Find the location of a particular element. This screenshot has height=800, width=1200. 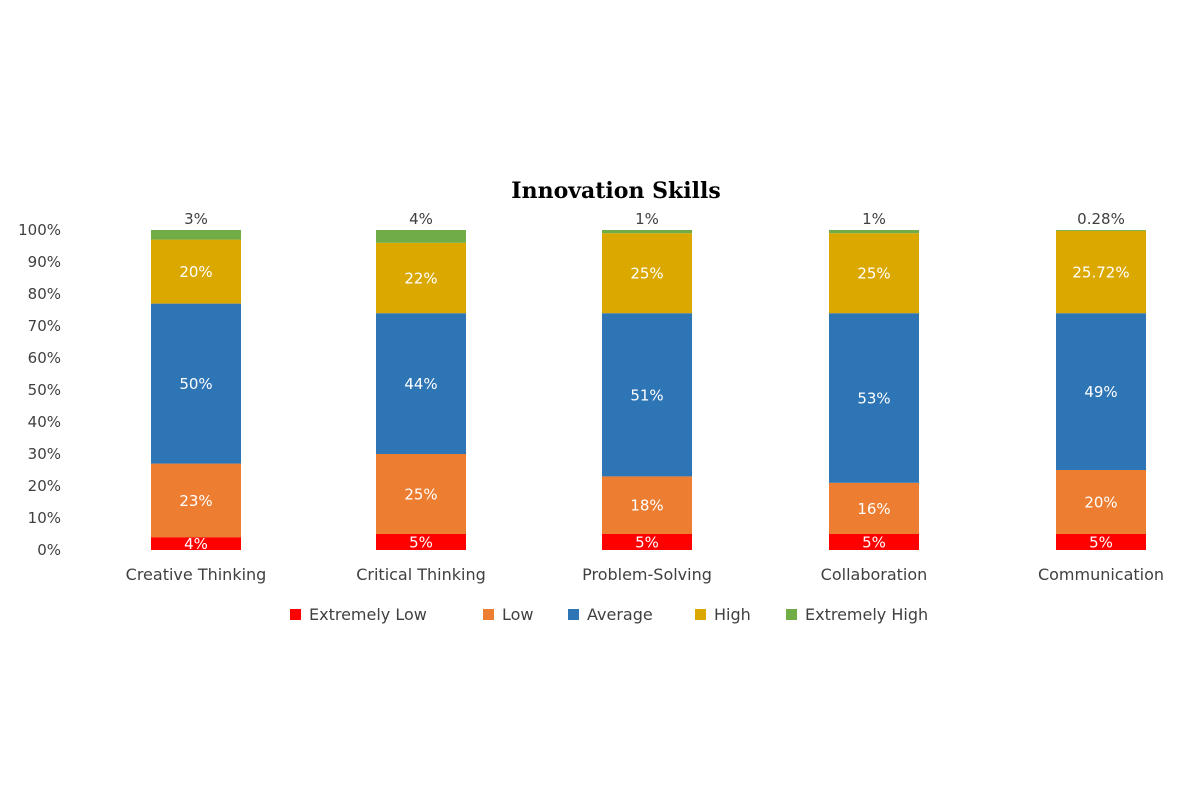

x-category-label: Problem-Solving is located at coordinates (647, 574).